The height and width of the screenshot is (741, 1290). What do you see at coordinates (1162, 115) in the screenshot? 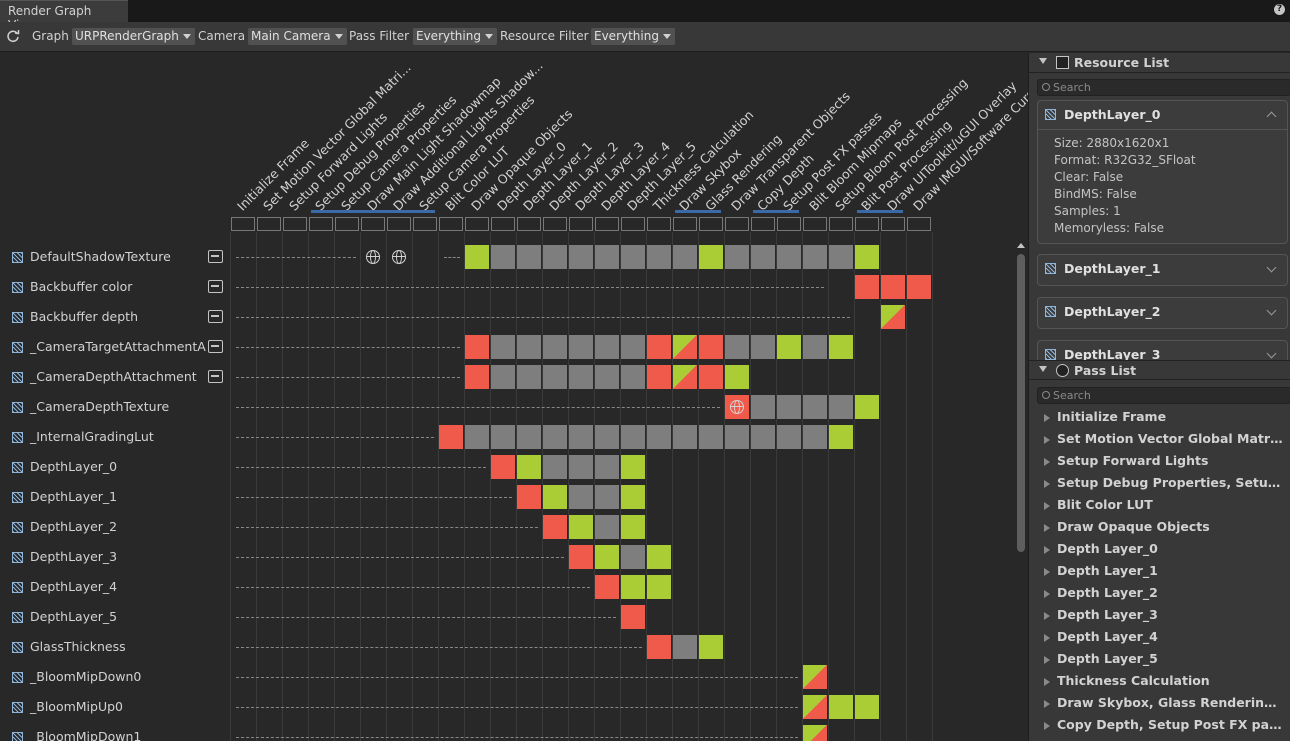
I see `resource-card-header: DepthLayer_0` at bounding box center [1162, 115].